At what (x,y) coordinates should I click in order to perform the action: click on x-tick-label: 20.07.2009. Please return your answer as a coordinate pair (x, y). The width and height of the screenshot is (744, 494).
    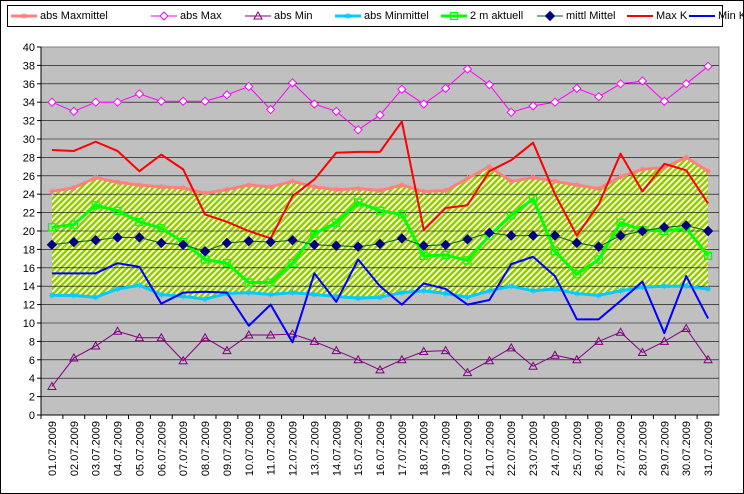
    Looking at the image, I should click on (468, 448).